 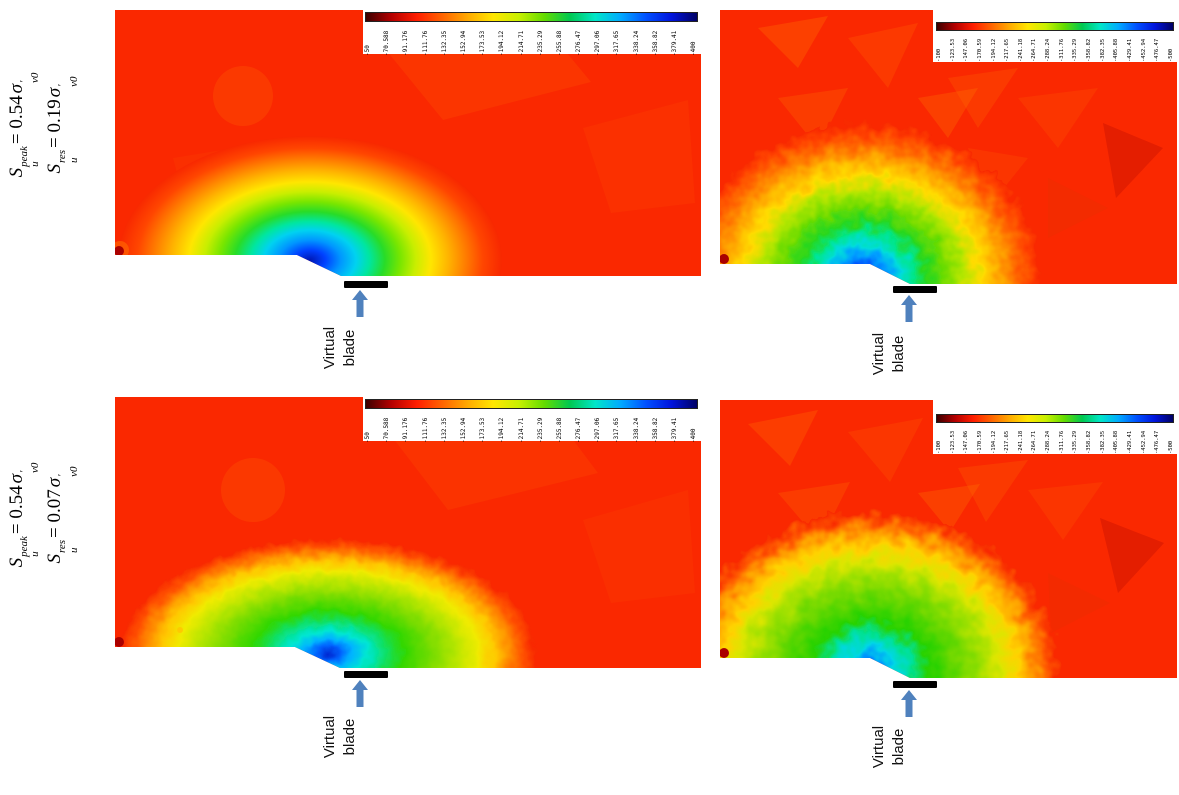 What do you see at coordinates (55, 123) in the screenshot?
I see `math-eq: = 0.19` at bounding box center [55, 123].